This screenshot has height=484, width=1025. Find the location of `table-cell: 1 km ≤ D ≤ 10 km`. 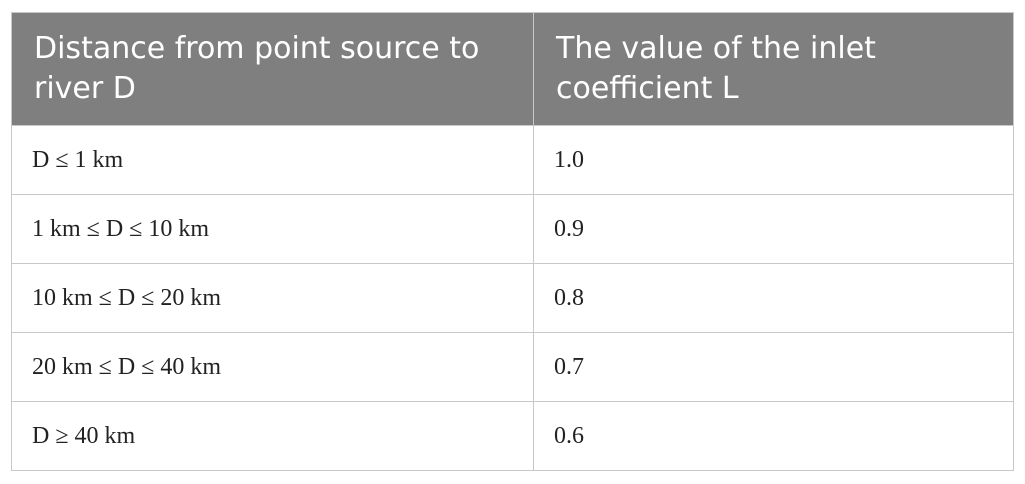

table-cell: 1 km ≤ D ≤ 10 km is located at coordinates (272, 229).